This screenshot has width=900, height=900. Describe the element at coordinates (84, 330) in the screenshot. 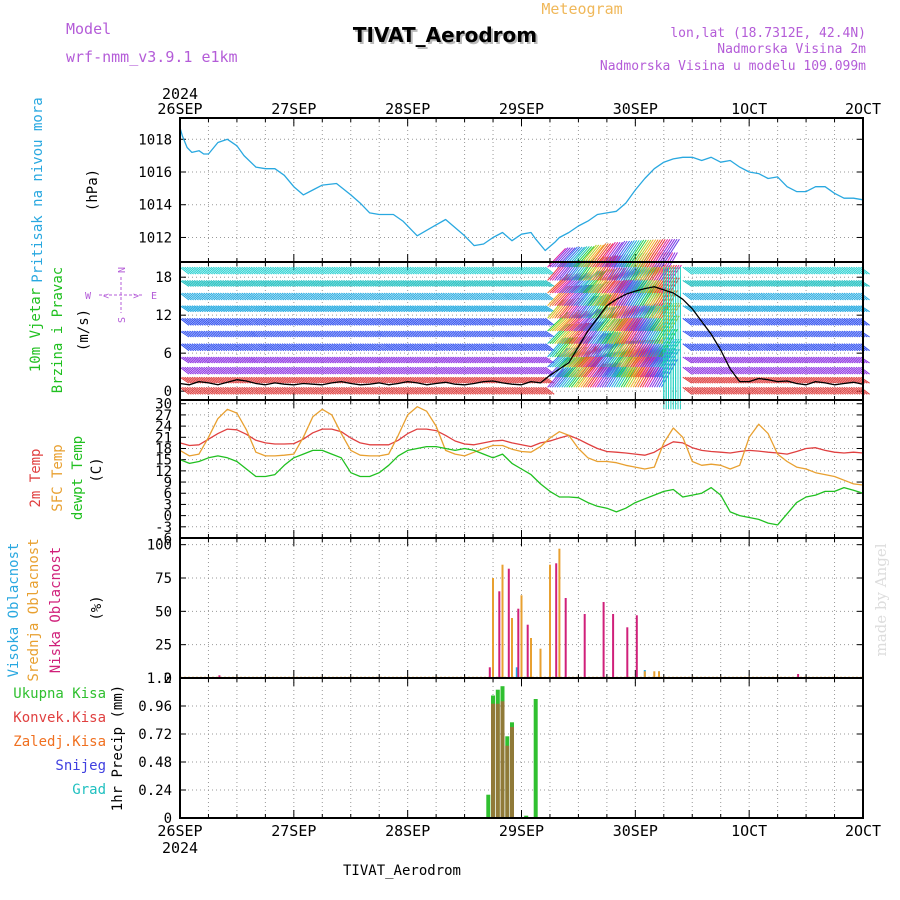

I see `wind-unit-label: (m/s)` at that location.